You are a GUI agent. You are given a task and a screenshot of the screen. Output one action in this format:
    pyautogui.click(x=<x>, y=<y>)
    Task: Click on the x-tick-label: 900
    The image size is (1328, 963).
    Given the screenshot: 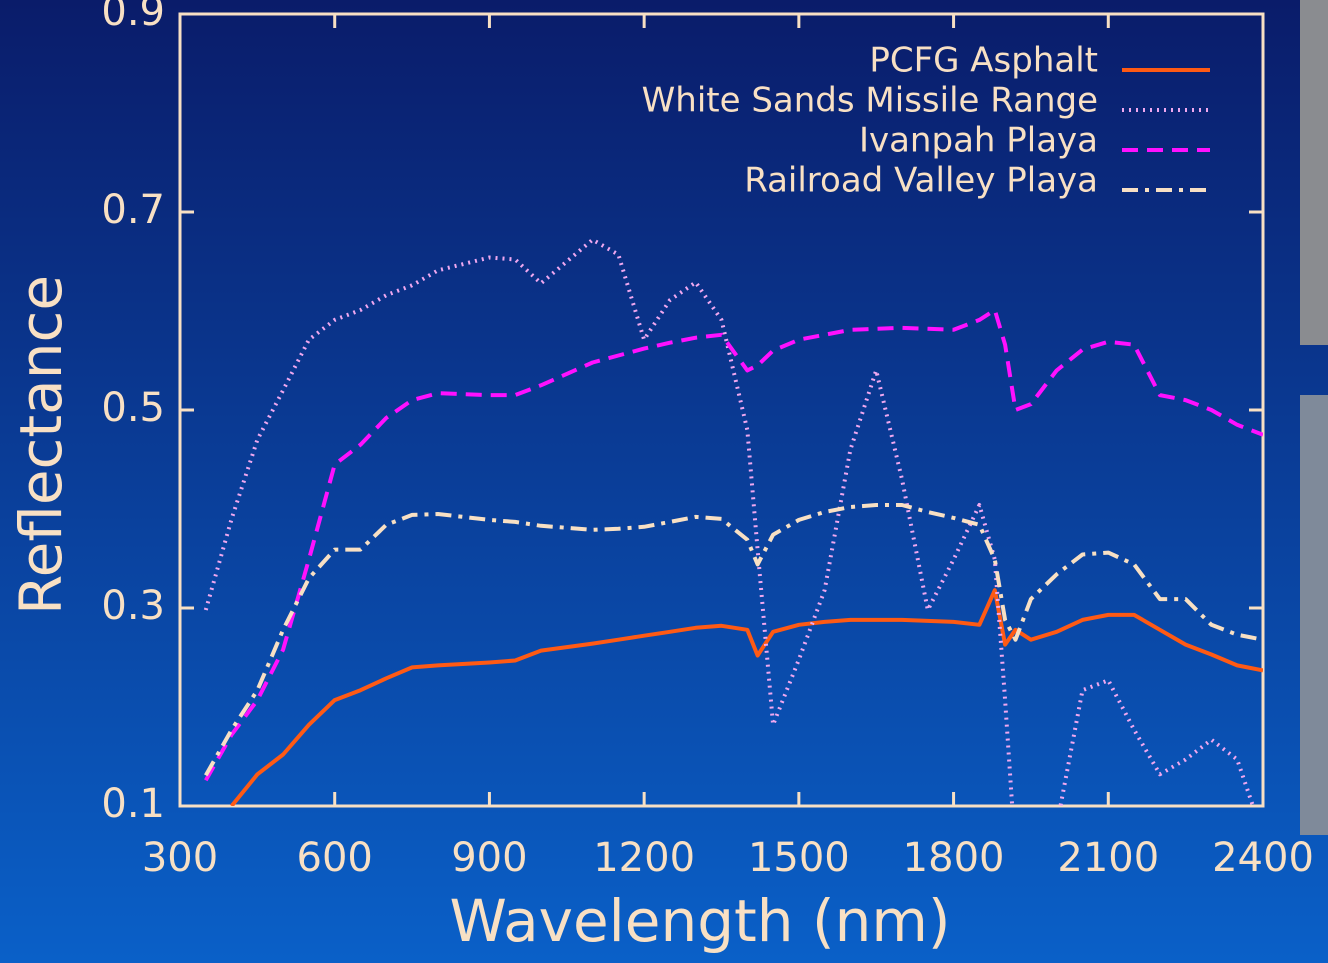 What is the action you would take?
    pyautogui.click(x=489, y=858)
    